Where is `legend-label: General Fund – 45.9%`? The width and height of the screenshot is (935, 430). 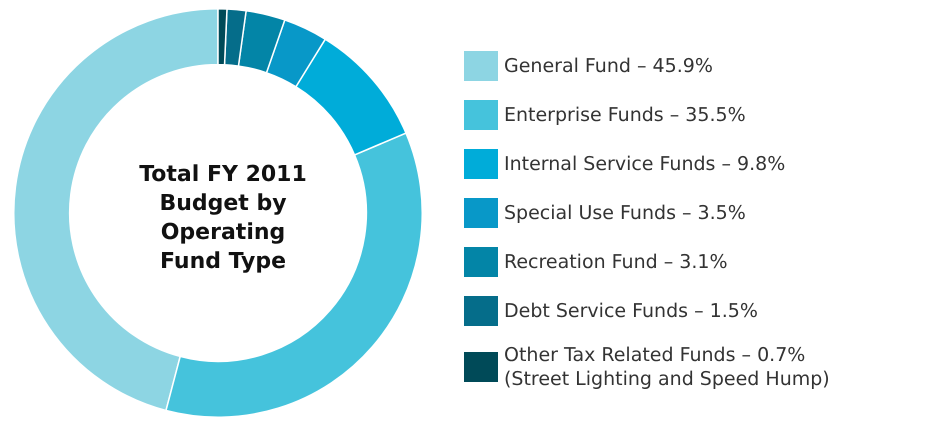
legend-label: General Fund – 45.9% is located at coordinates (608, 66).